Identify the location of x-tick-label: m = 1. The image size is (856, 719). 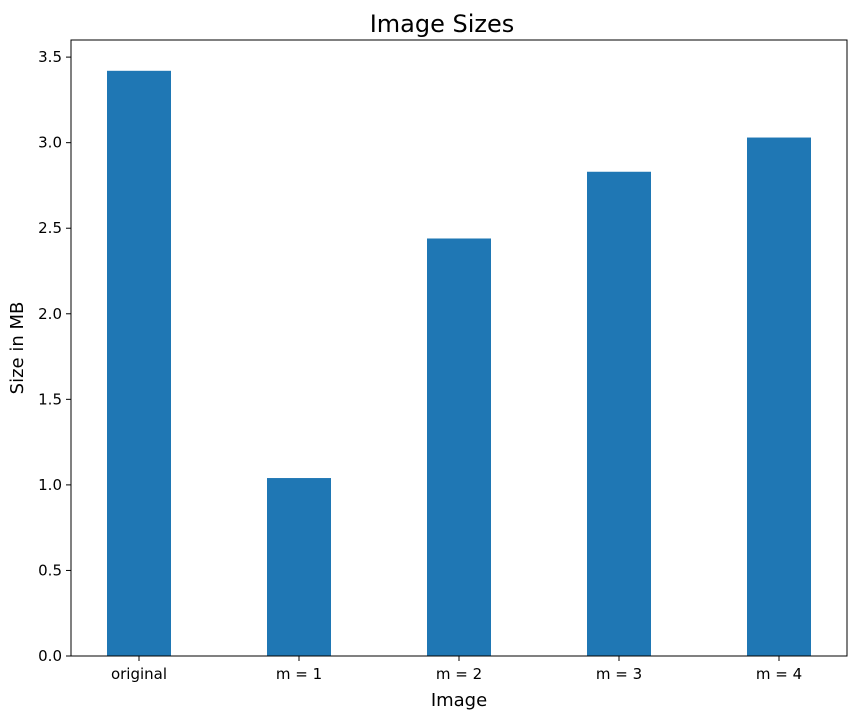
(299, 674).